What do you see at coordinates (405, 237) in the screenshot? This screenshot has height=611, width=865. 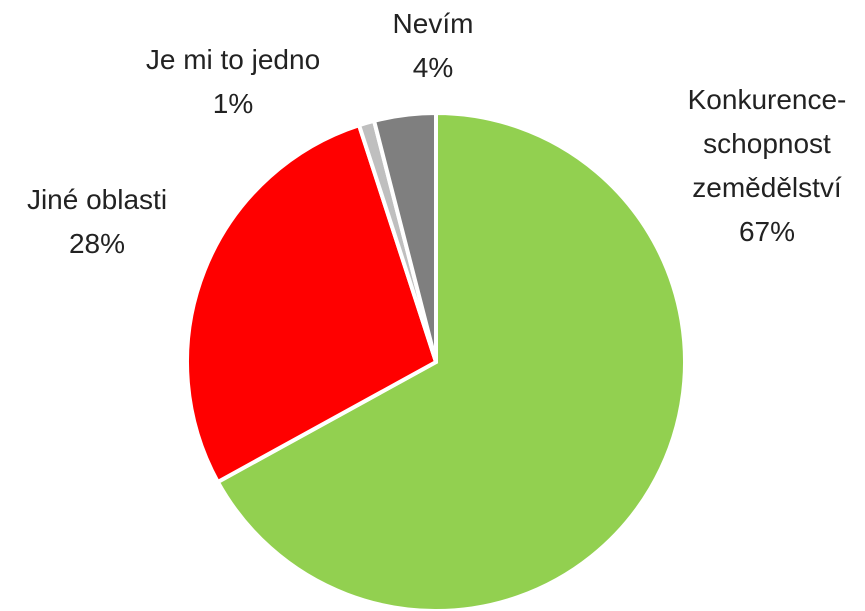 I see `pie-slice` at bounding box center [405, 237].